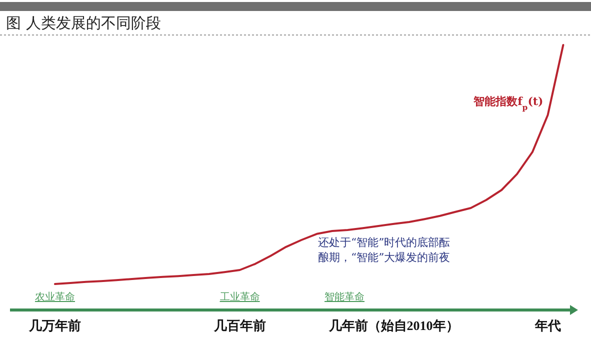 The height and width of the screenshot is (337, 591). I want to click on chart-title: 图 人类发展的不同阶段, so click(83, 23).